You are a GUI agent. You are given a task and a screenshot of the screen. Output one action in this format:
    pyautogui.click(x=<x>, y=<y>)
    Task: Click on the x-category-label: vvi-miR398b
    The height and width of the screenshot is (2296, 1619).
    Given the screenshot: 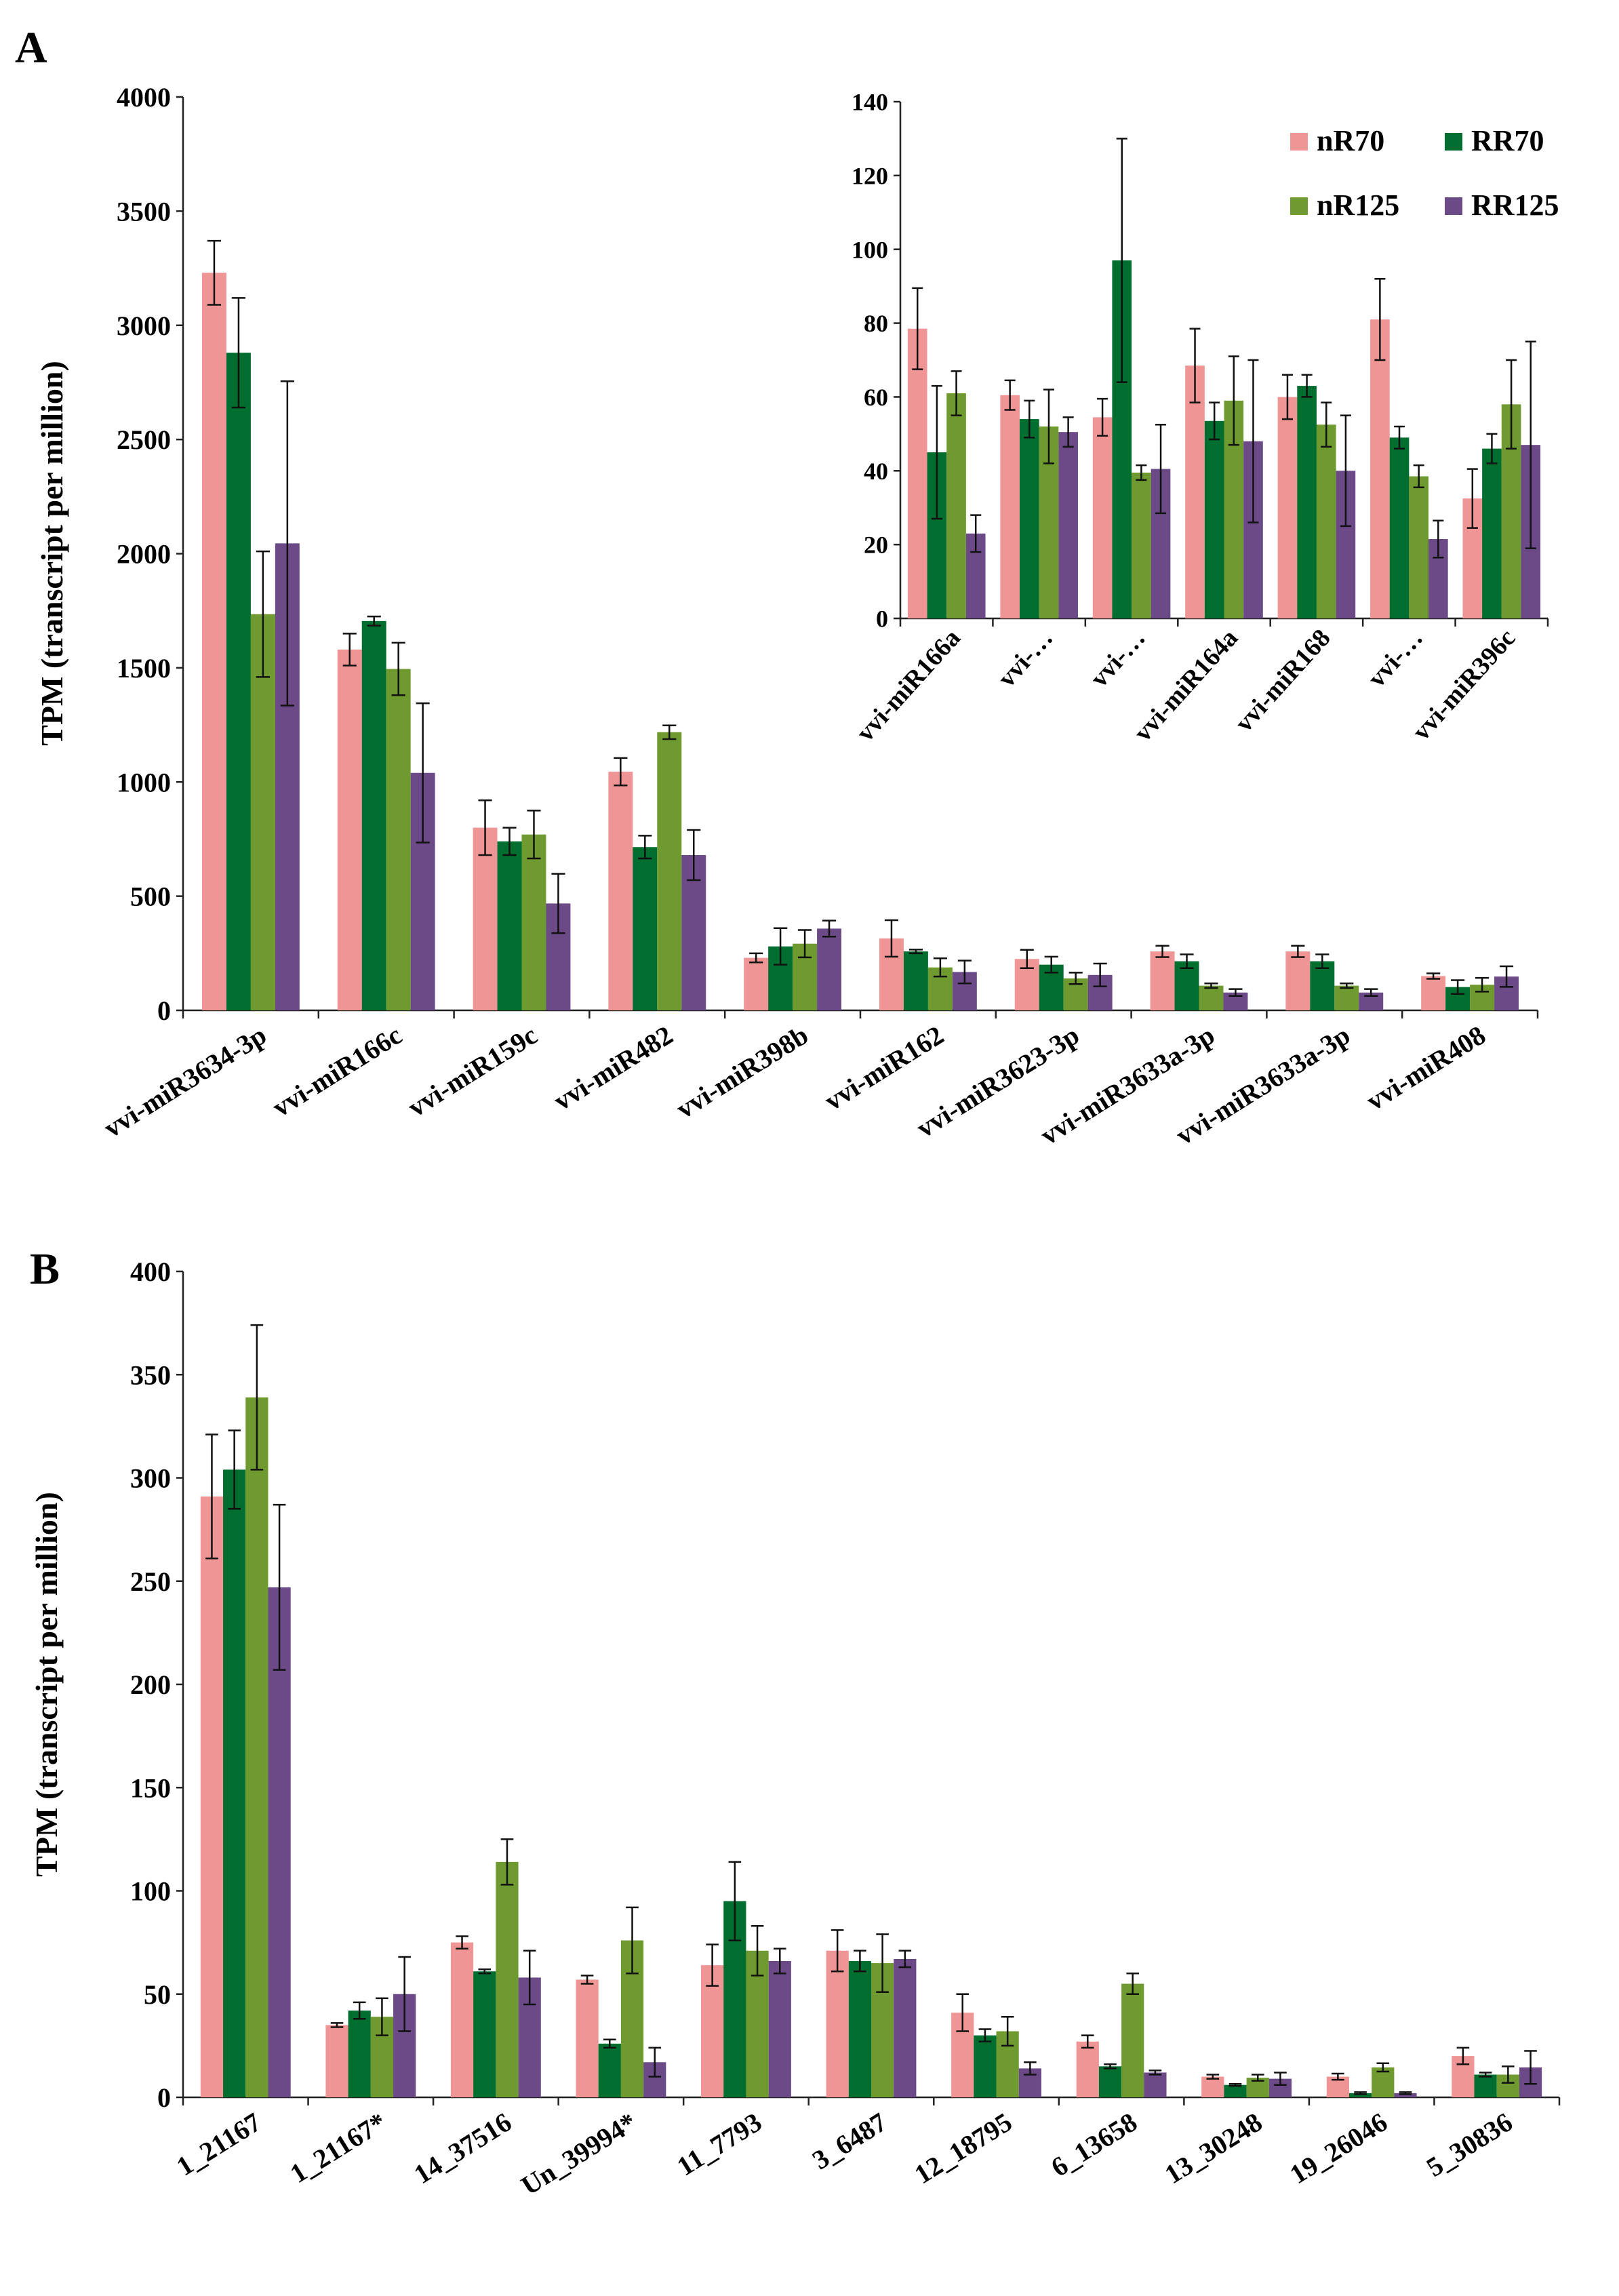 What is the action you would take?
    pyautogui.click(x=742, y=1071)
    